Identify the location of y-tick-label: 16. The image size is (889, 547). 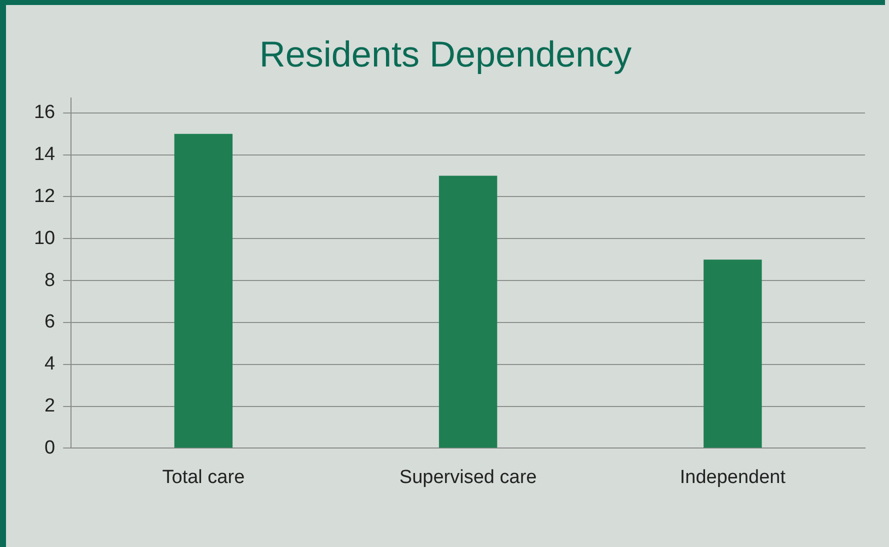
(45, 113).